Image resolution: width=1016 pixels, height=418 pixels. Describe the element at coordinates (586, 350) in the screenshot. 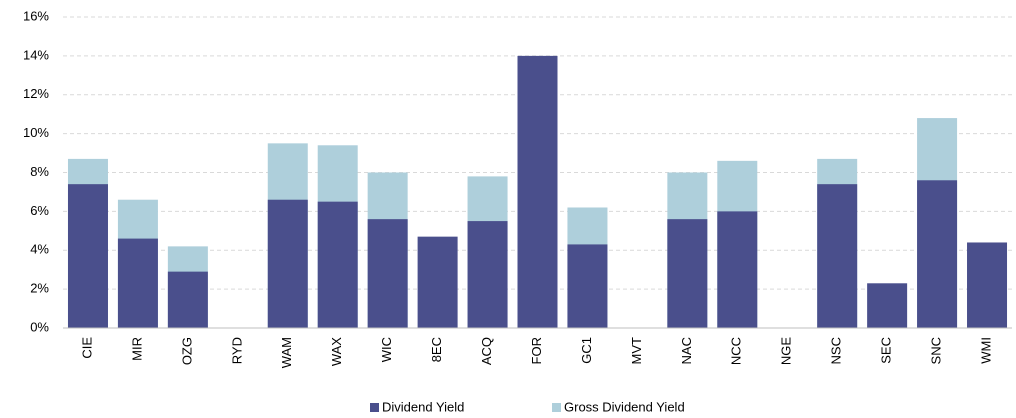

I see `x-tick-label: GC1` at that location.